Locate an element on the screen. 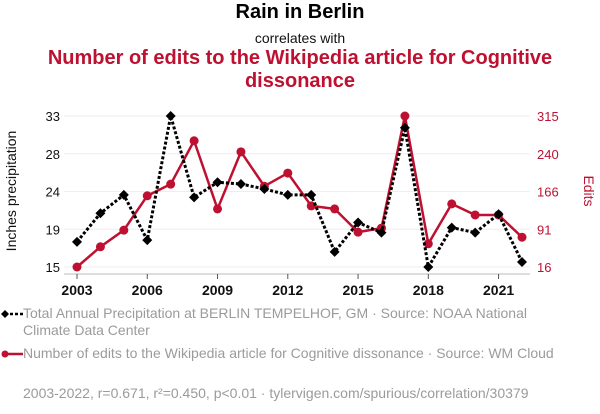 This screenshot has height=414, width=600. y2-tick-label: 240 is located at coordinates (548, 154).